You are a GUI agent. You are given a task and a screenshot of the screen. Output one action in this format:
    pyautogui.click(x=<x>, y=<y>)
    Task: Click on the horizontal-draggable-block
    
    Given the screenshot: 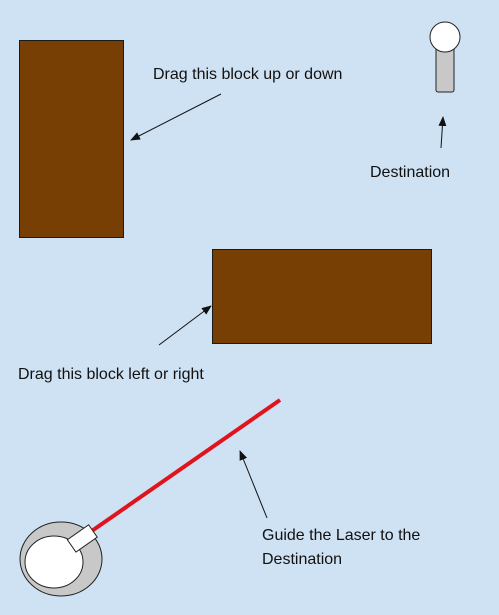 What is the action you would take?
    pyautogui.click(x=322, y=296)
    